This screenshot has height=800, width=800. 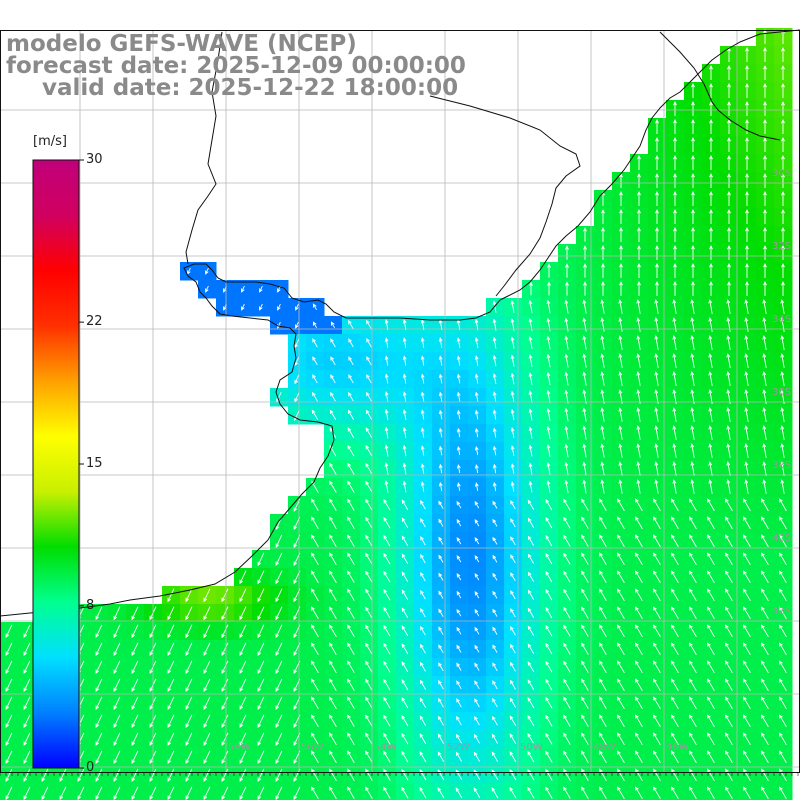 What do you see at coordinates (81, 464) in the screenshot?
I see `colorbar-ticks` at bounding box center [81, 464].